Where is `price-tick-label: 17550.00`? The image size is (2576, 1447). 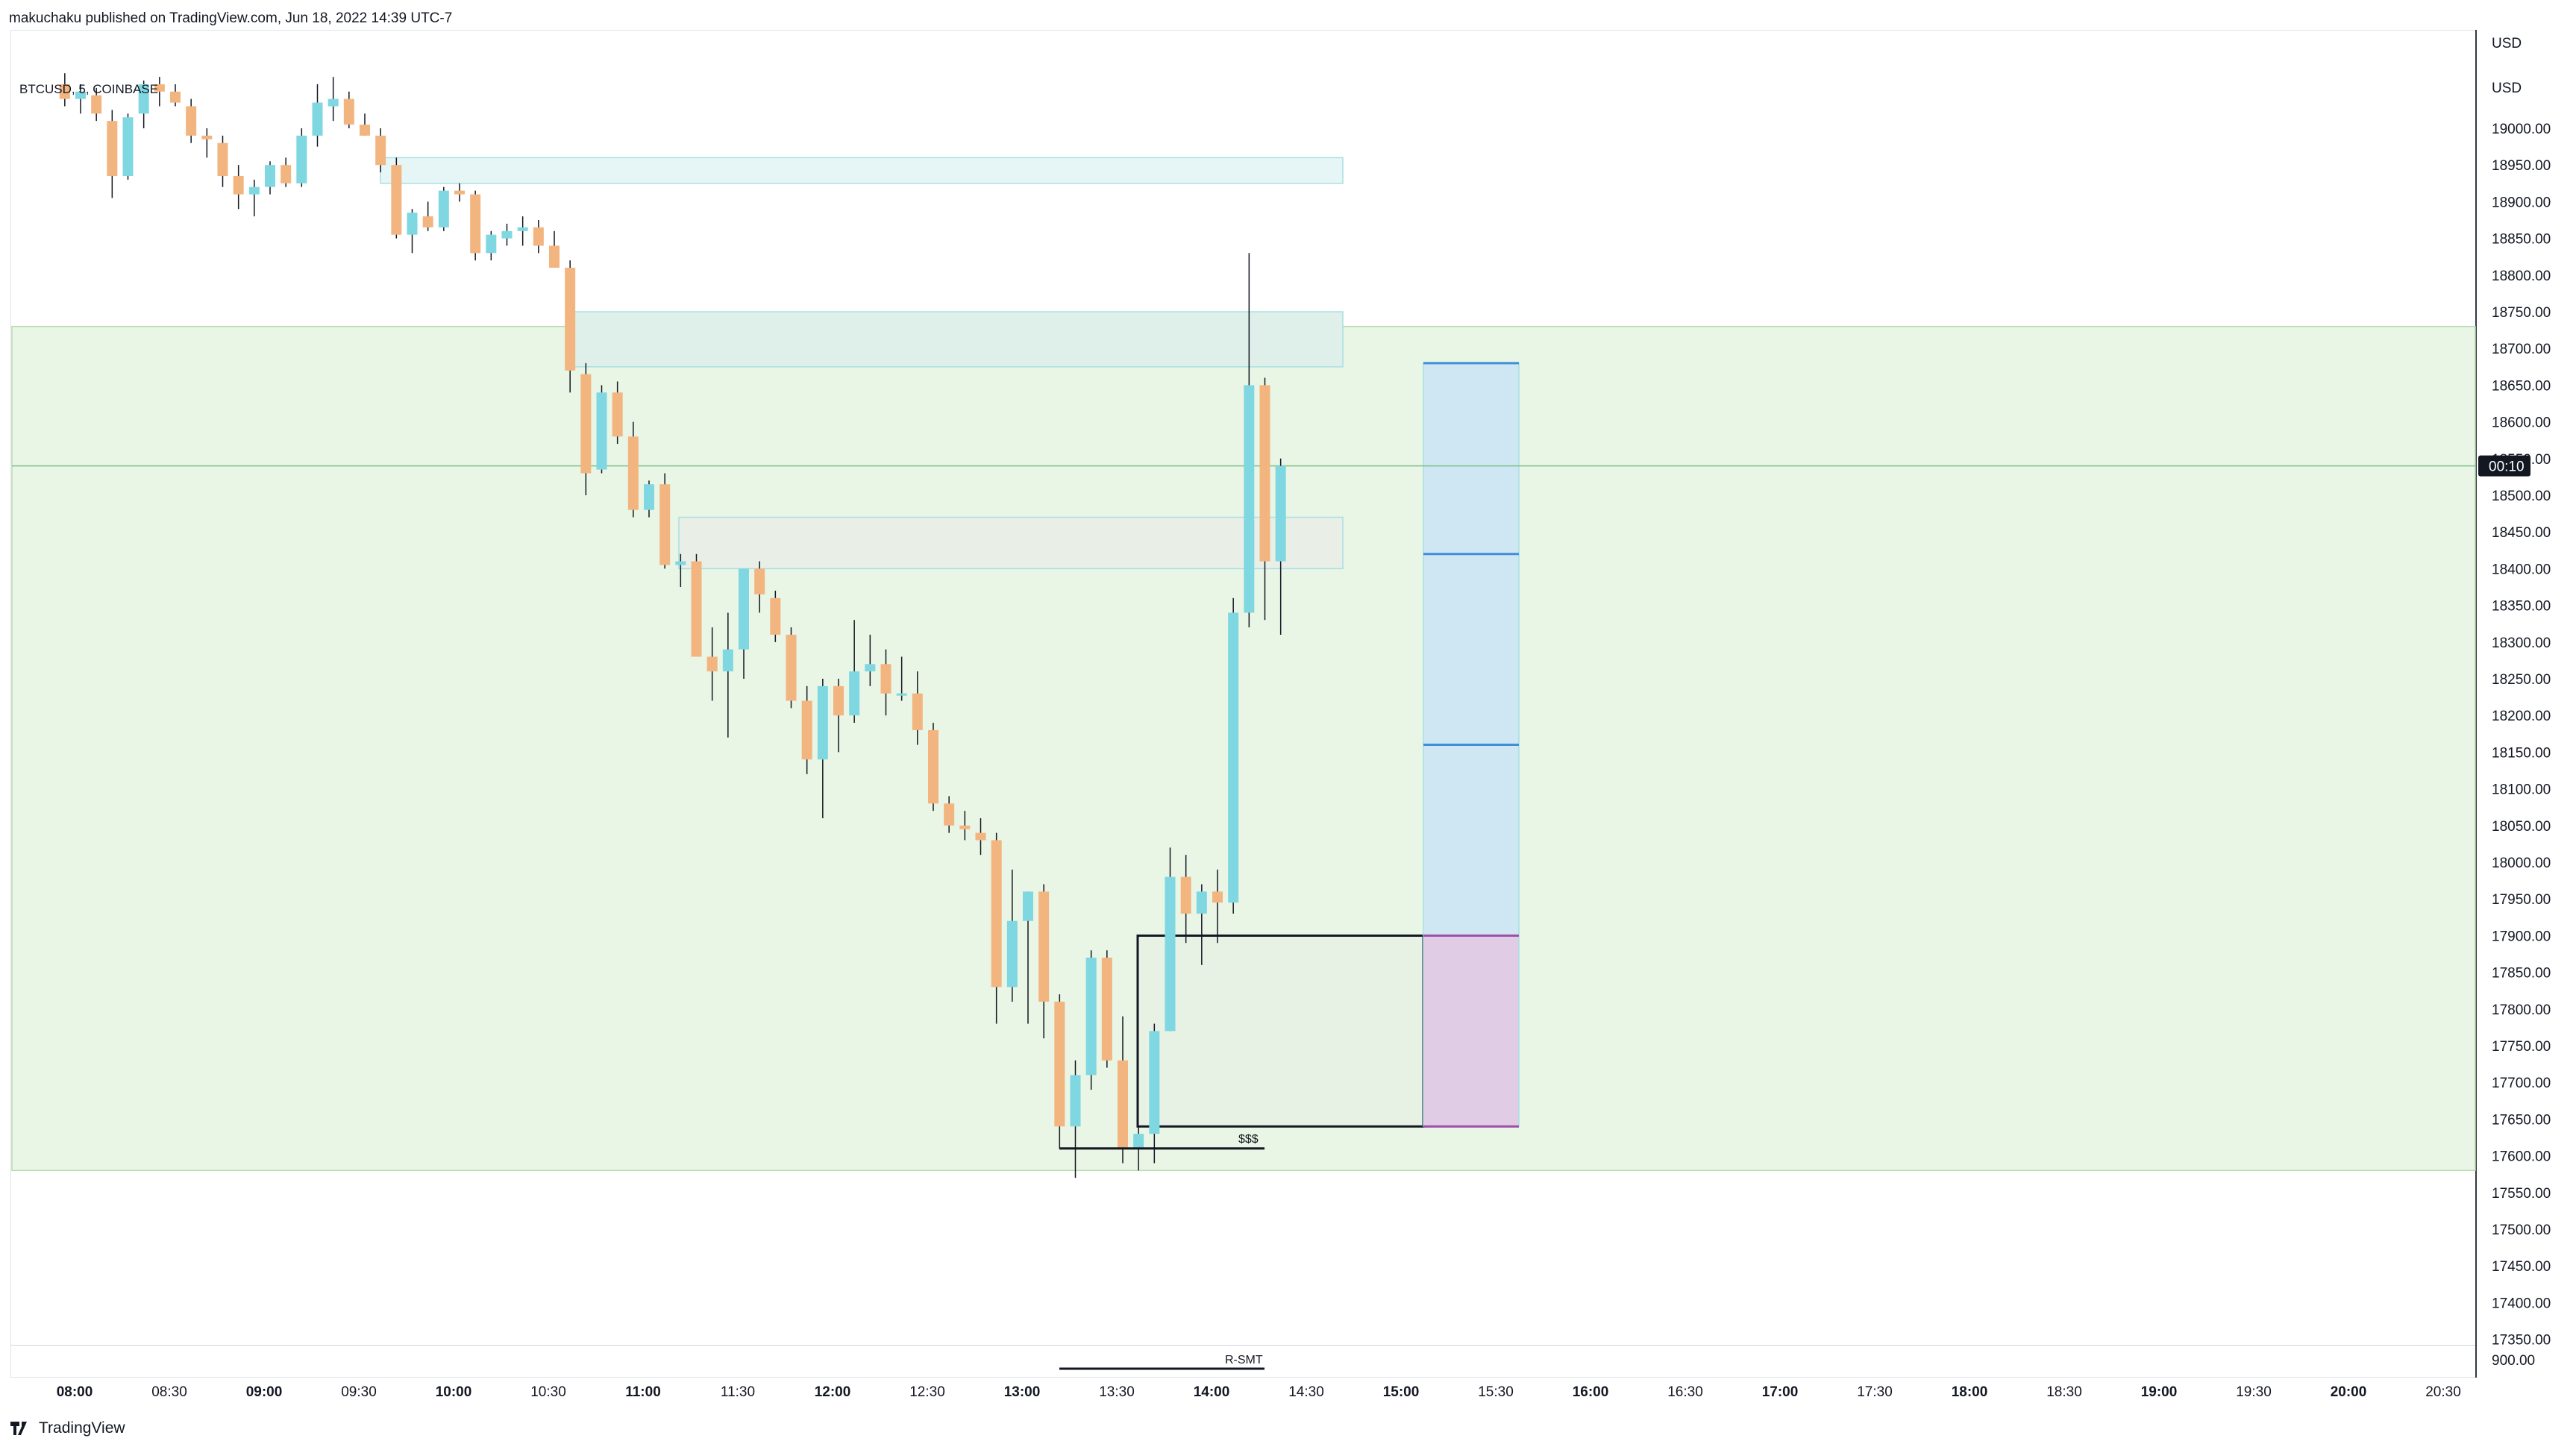 price-tick-label: 17550.00 is located at coordinates (2521, 1194).